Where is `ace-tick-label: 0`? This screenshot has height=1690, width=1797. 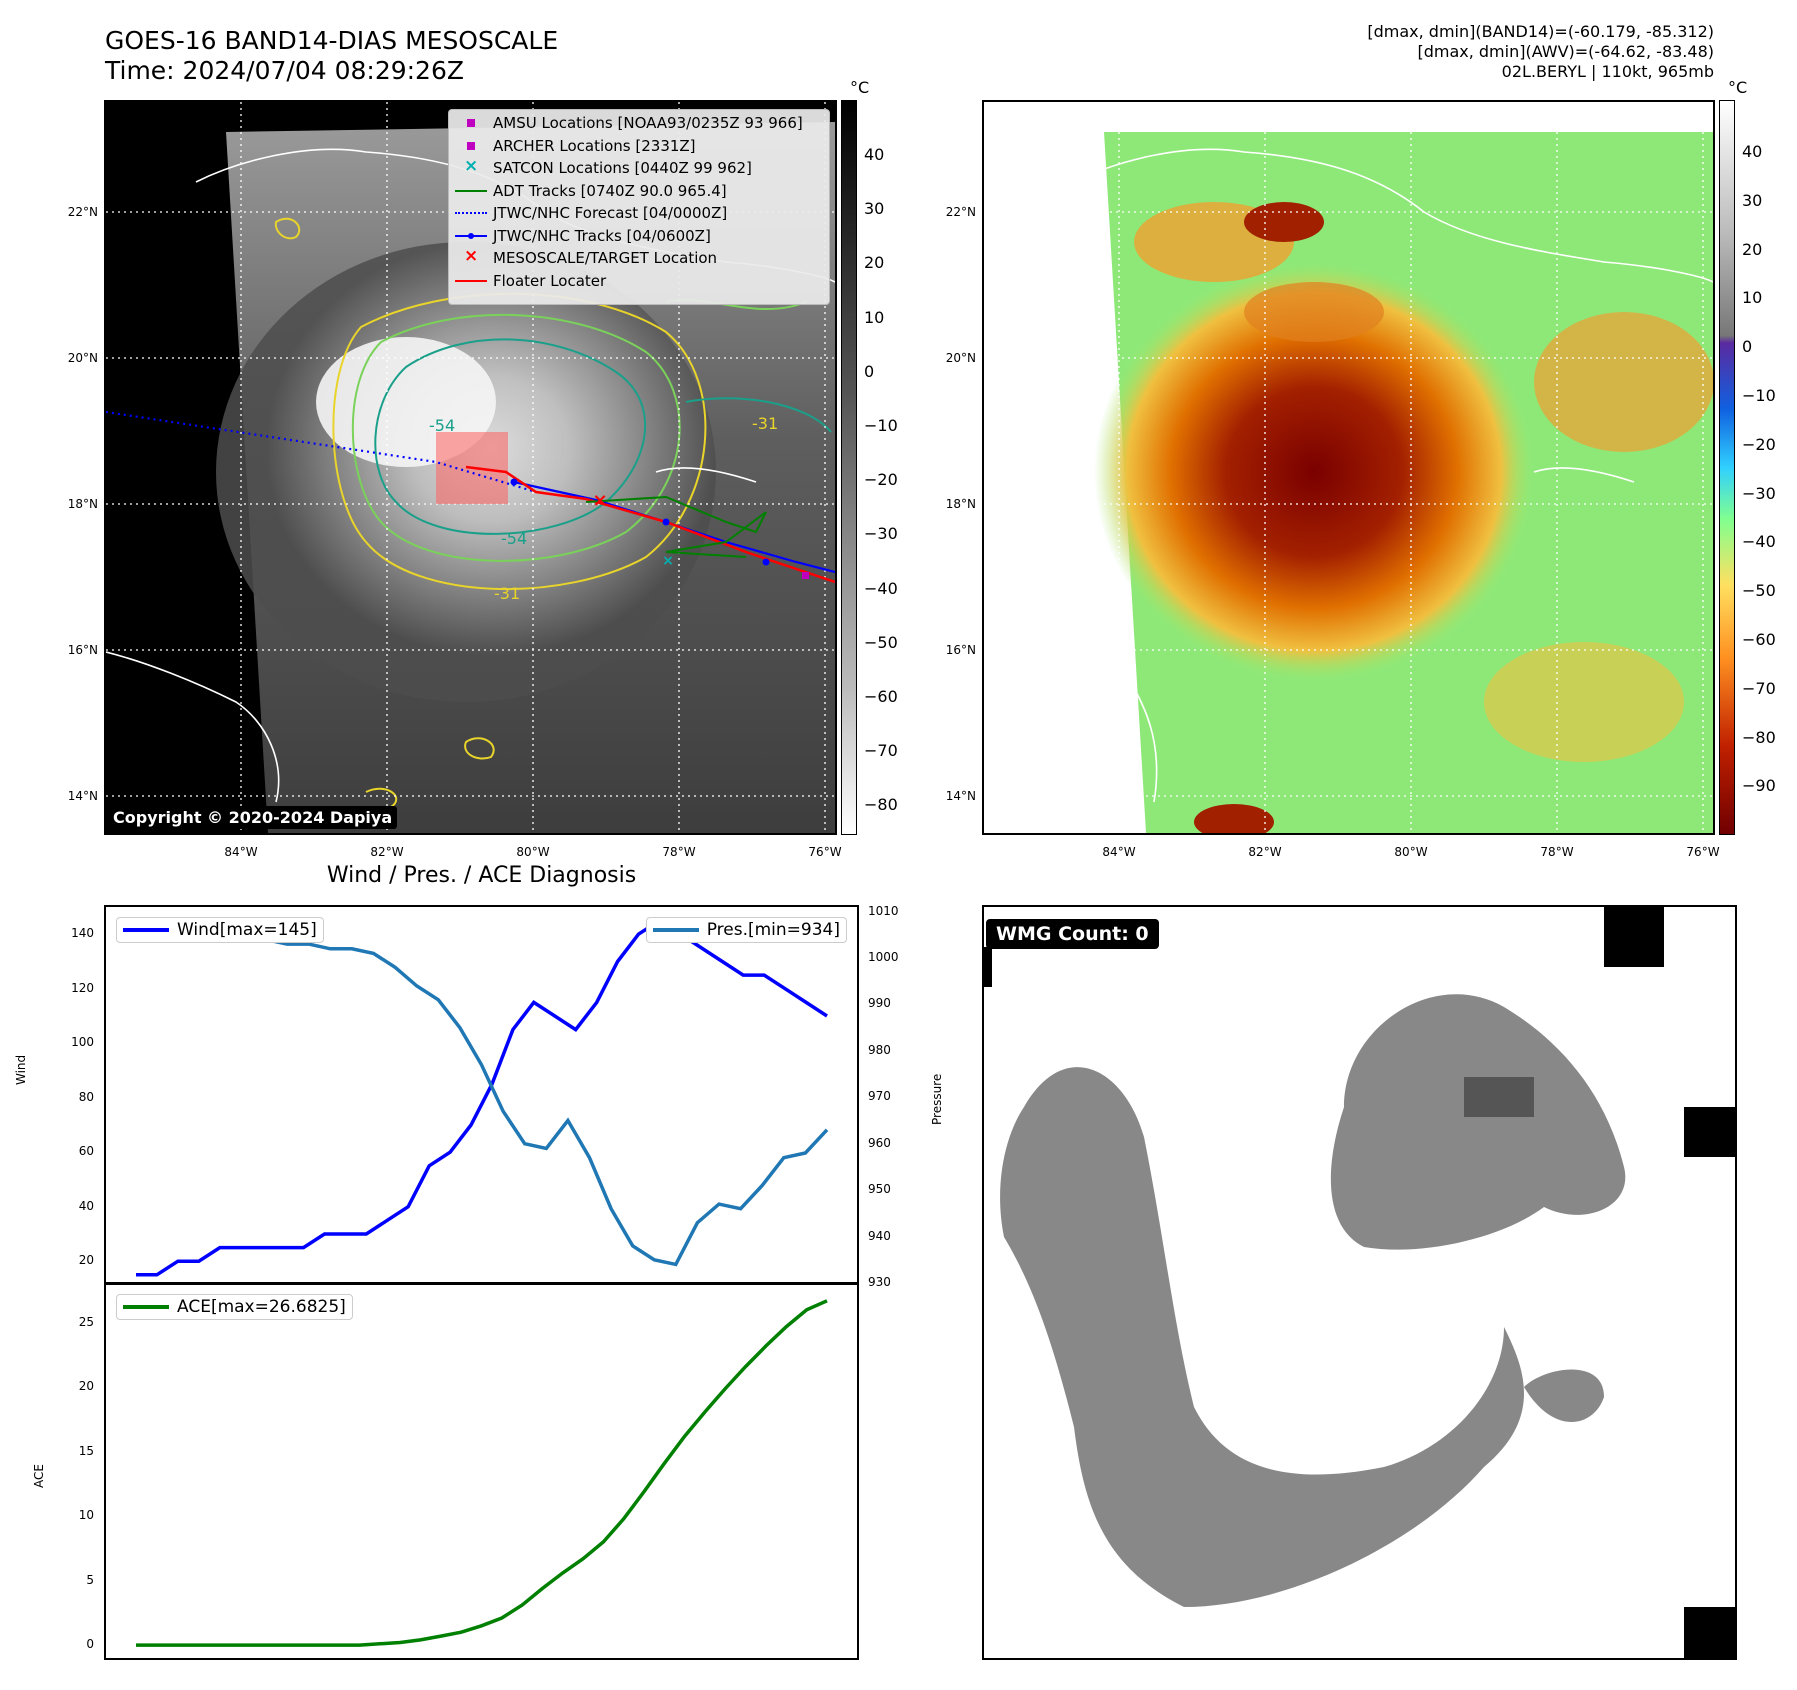 ace-tick-label: 0 is located at coordinates (90, 1644).